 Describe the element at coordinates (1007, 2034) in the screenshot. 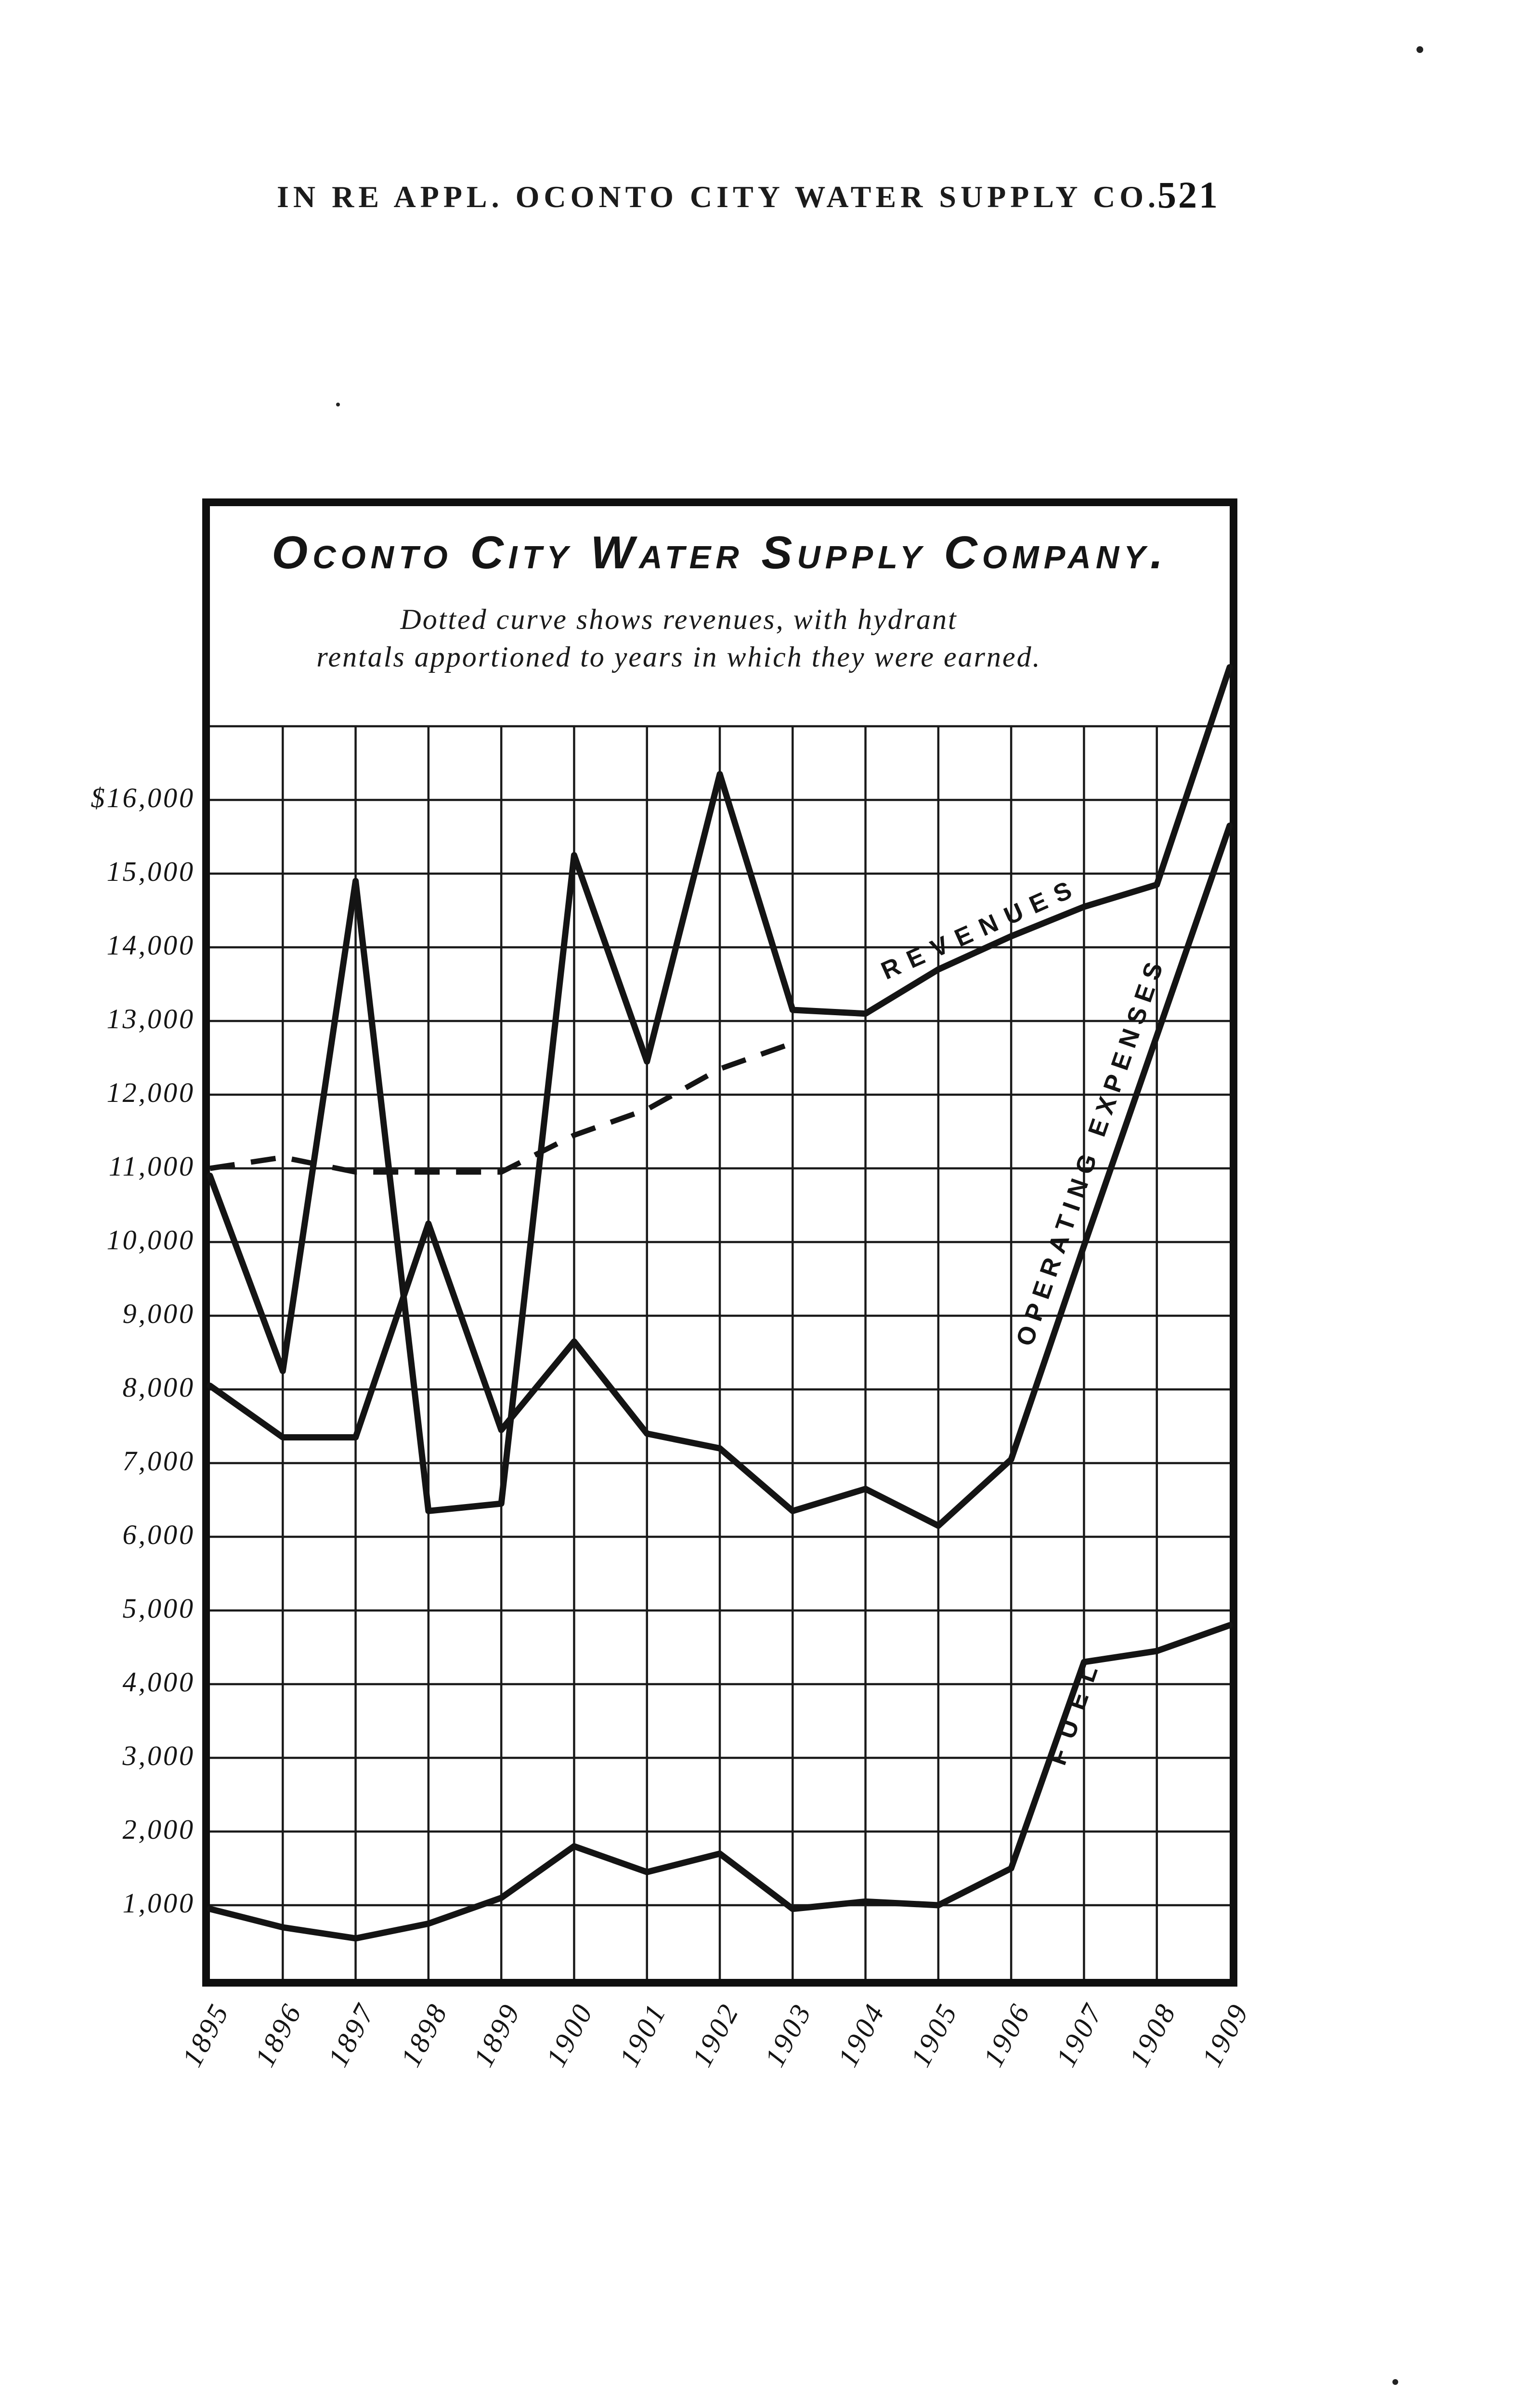

I see `x-axis-label: 1906` at that location.